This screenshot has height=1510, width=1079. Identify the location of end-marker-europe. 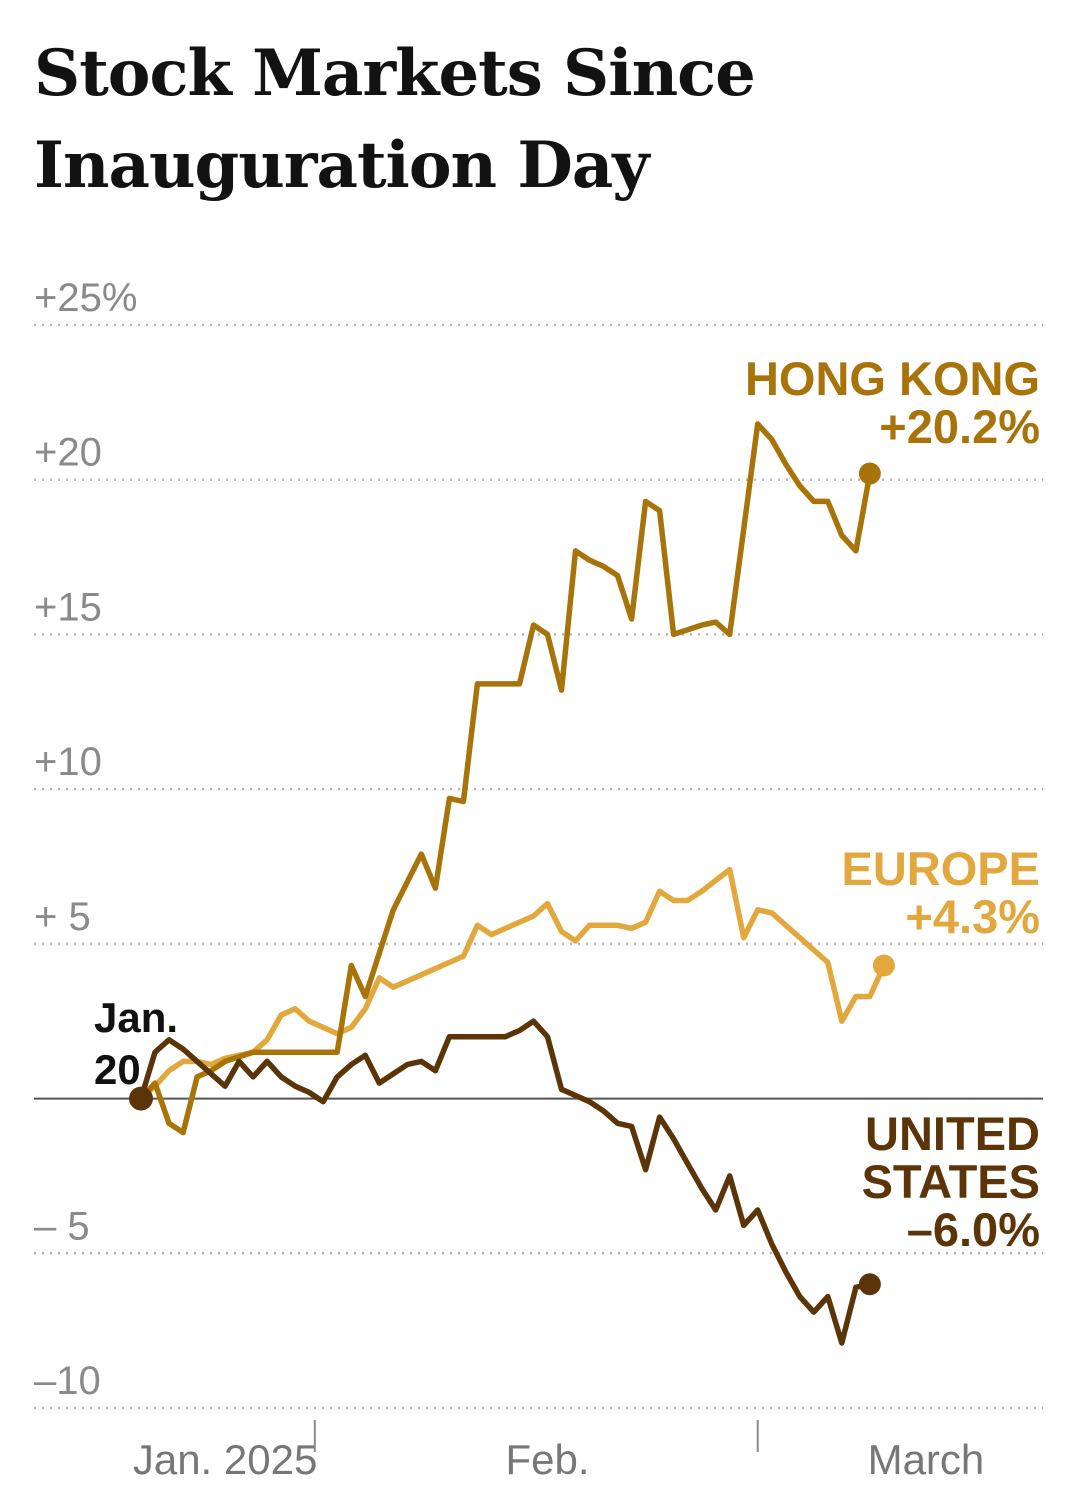
(883, 965).